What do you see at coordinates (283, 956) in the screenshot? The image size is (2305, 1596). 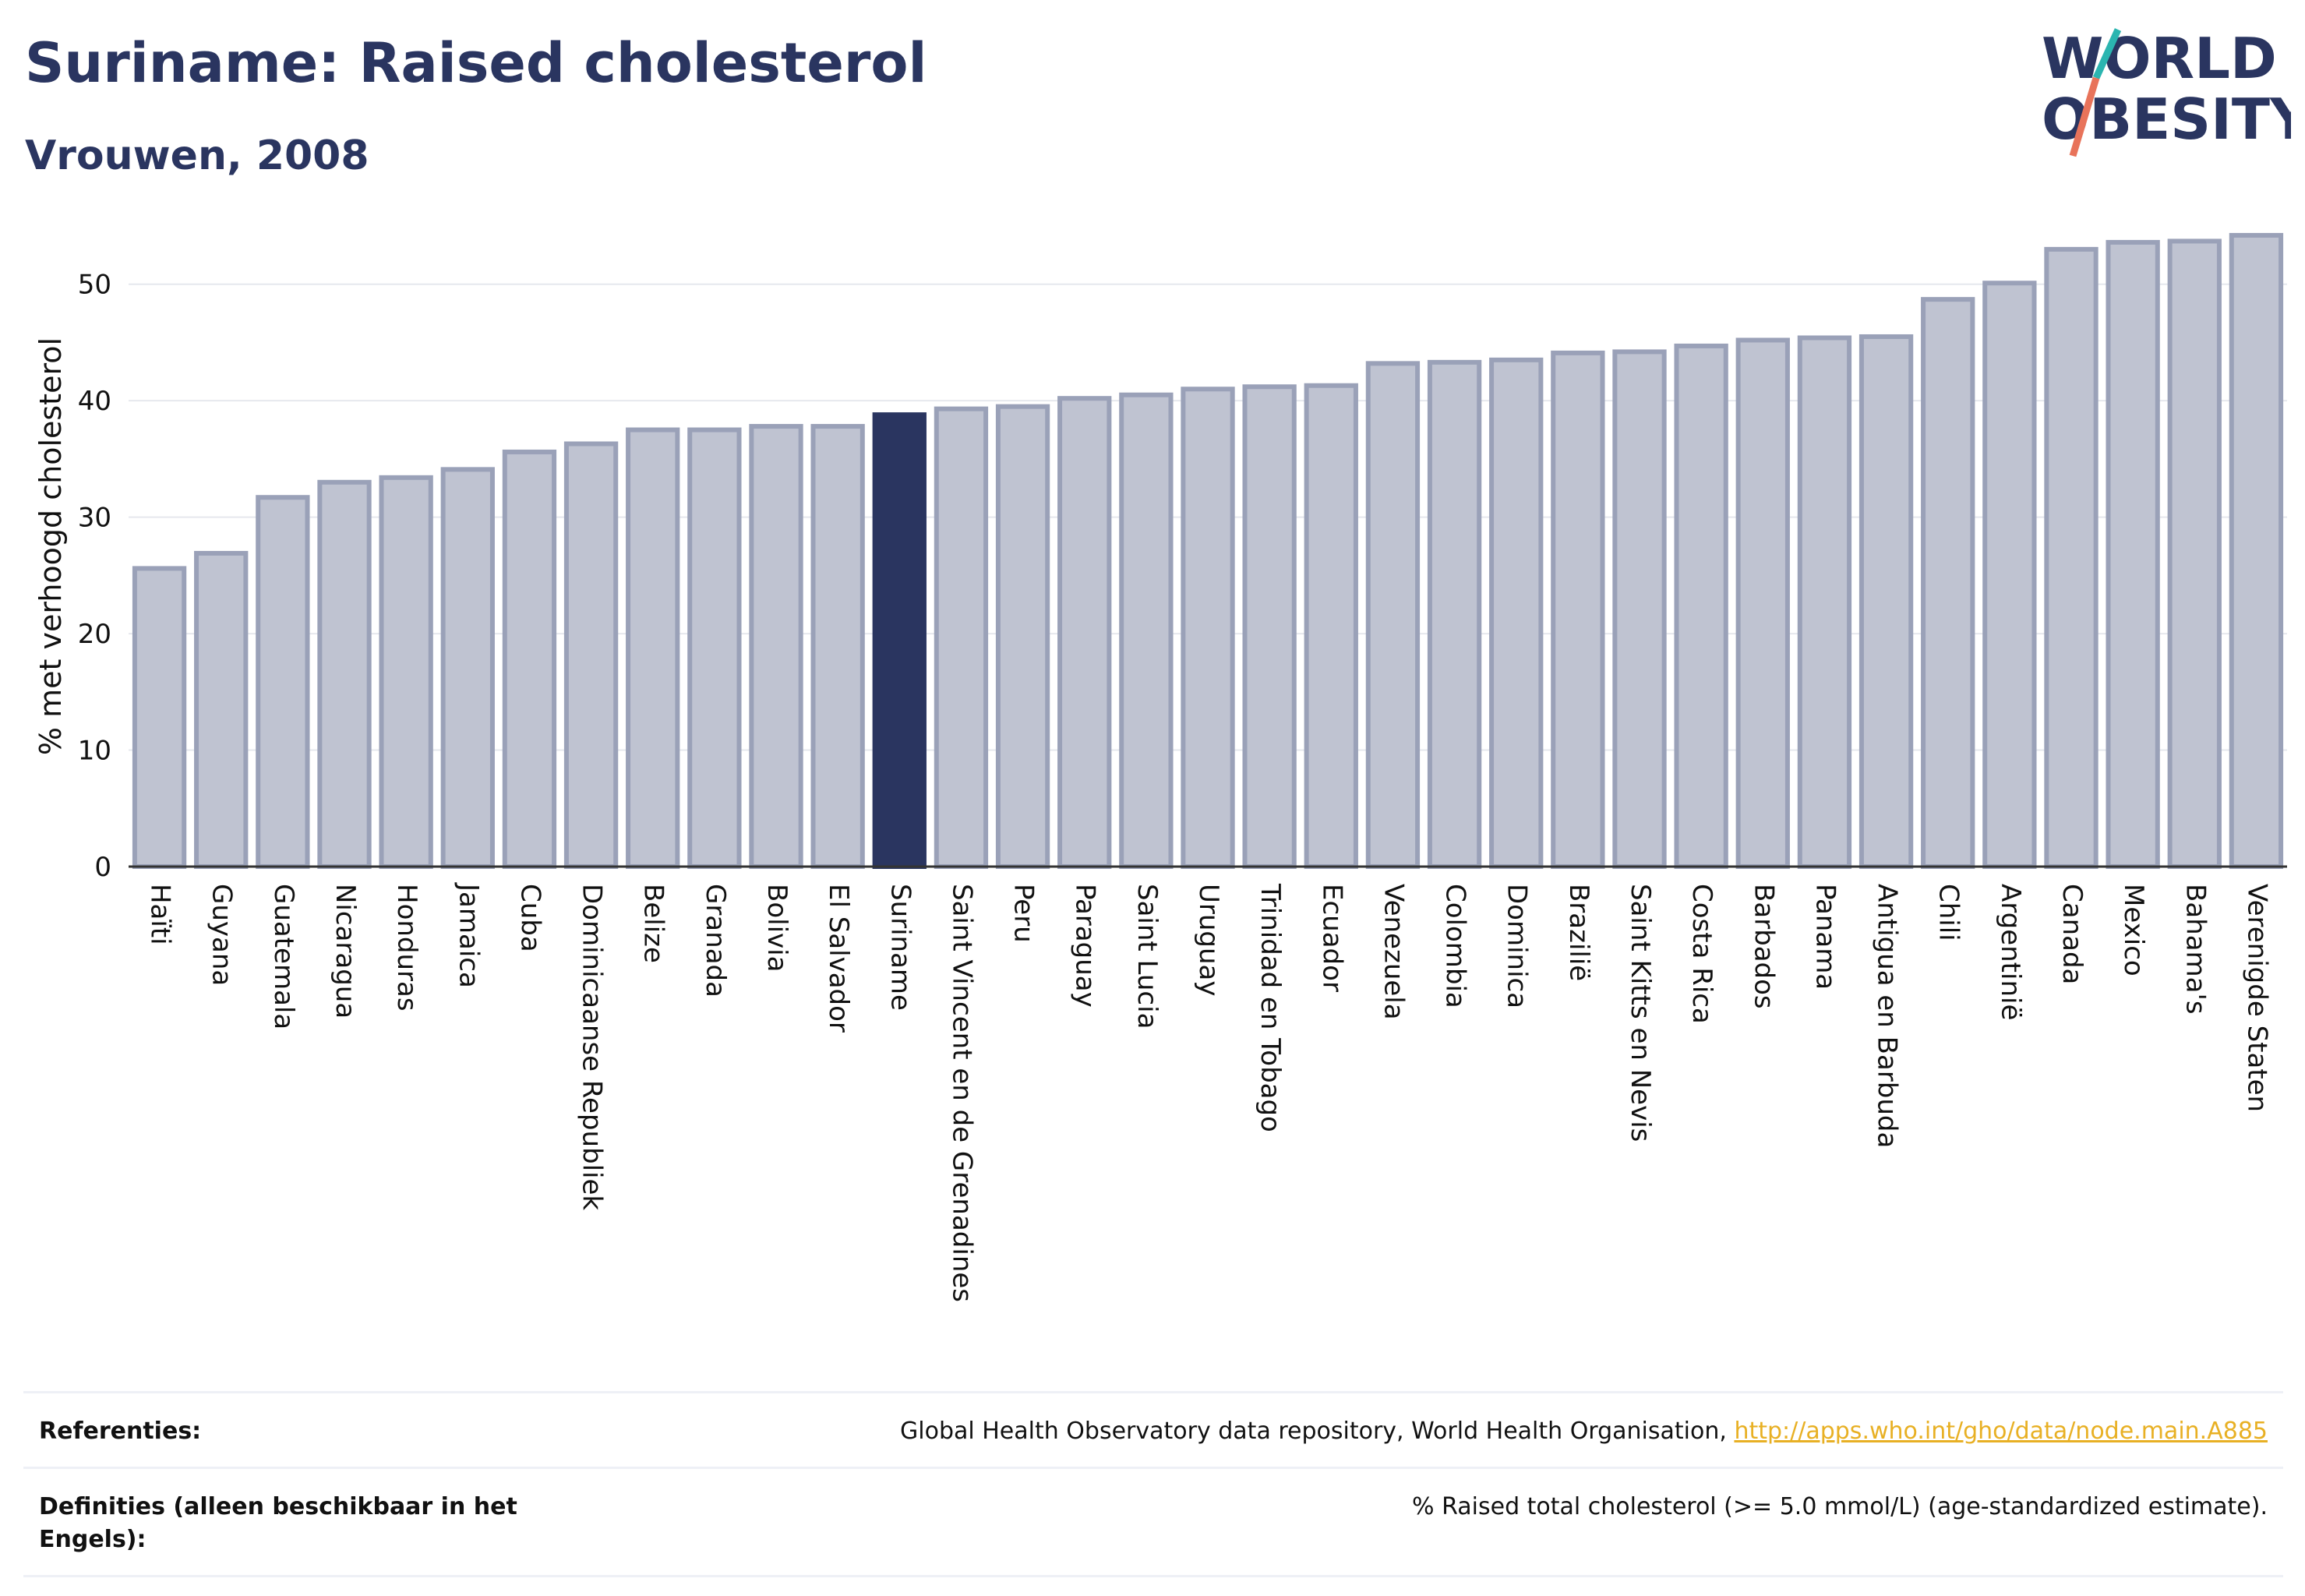 I see `x-tick-label: Guatemala` at bounding box center [283, 956].